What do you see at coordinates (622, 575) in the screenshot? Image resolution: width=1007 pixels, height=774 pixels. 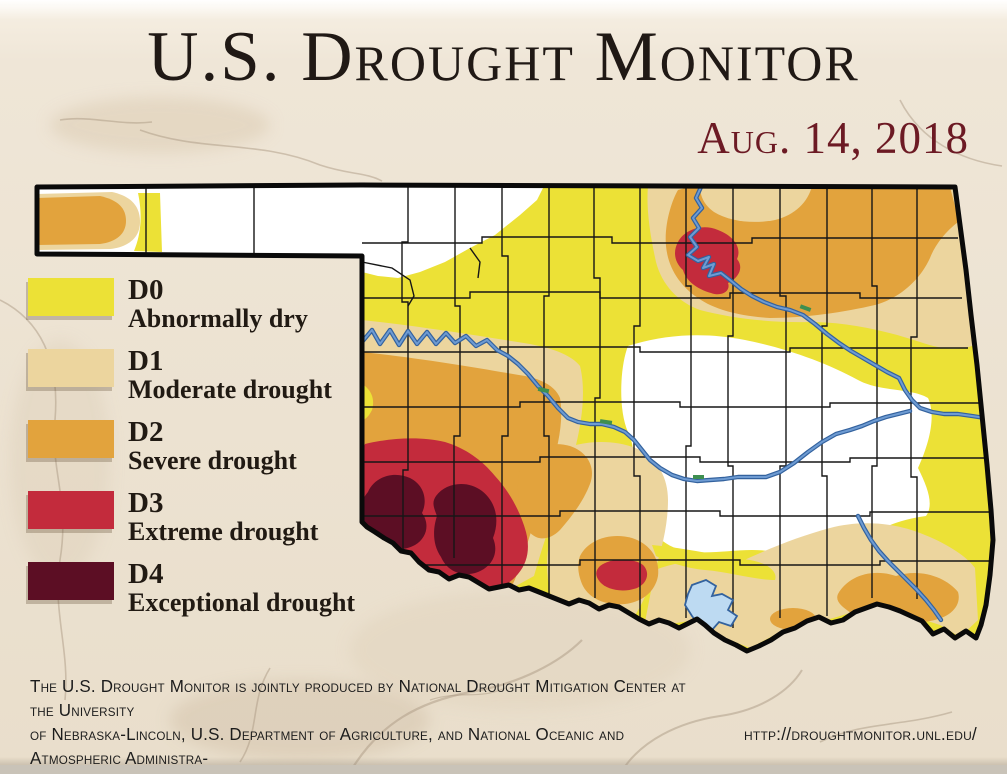 I see `d3-region-south-central-dot` at bounding box center [622, 575].